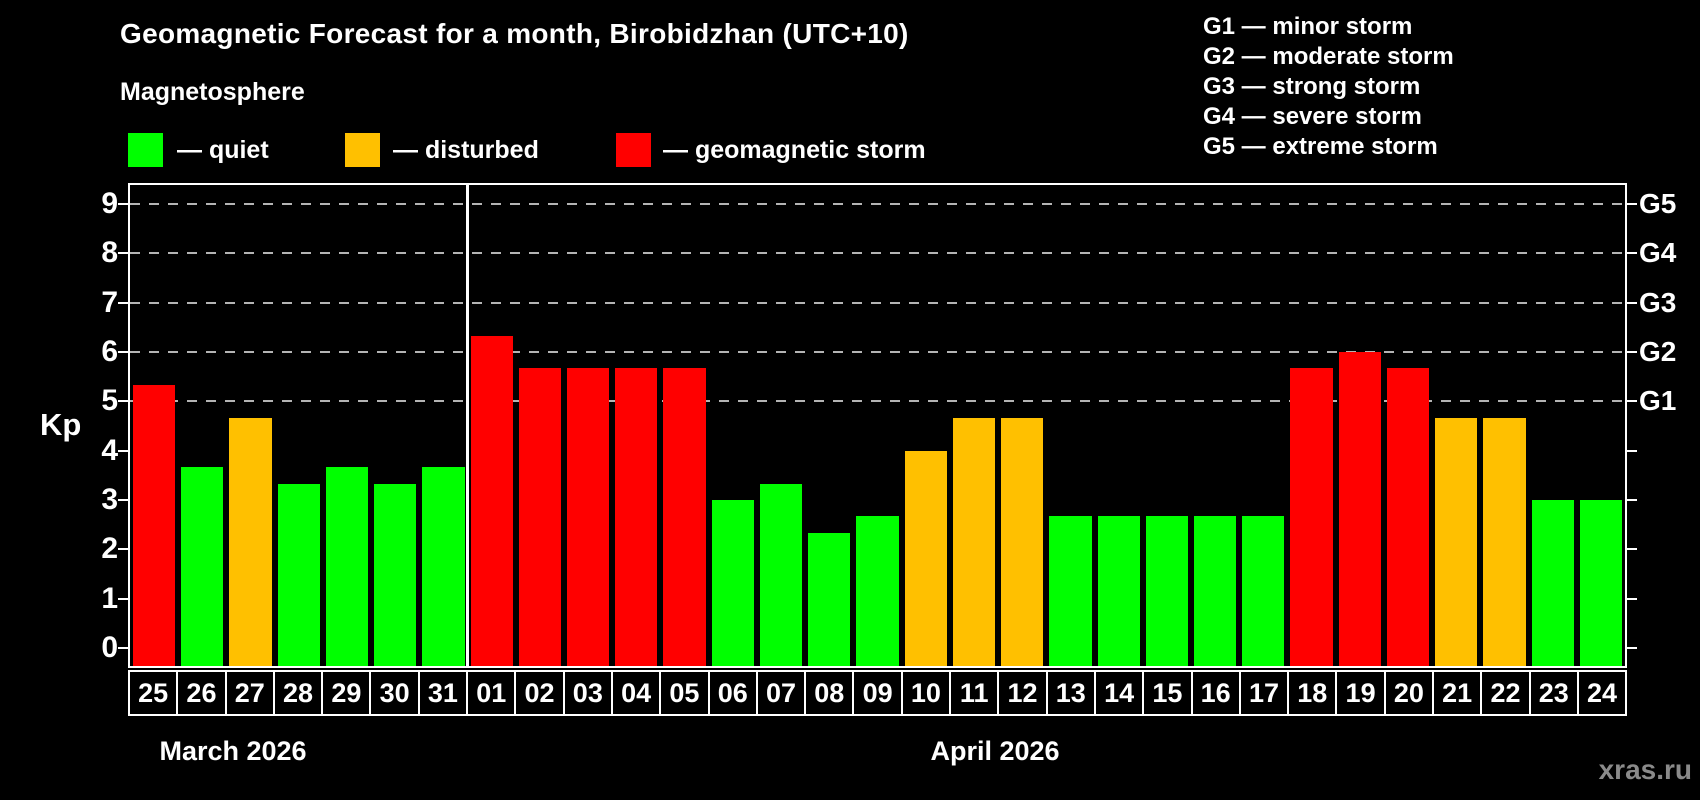  What do you see at coordinates (1119, 693) in the screenshot?
I see `day-cell-14: 14` at bounding box center [1119, 693].